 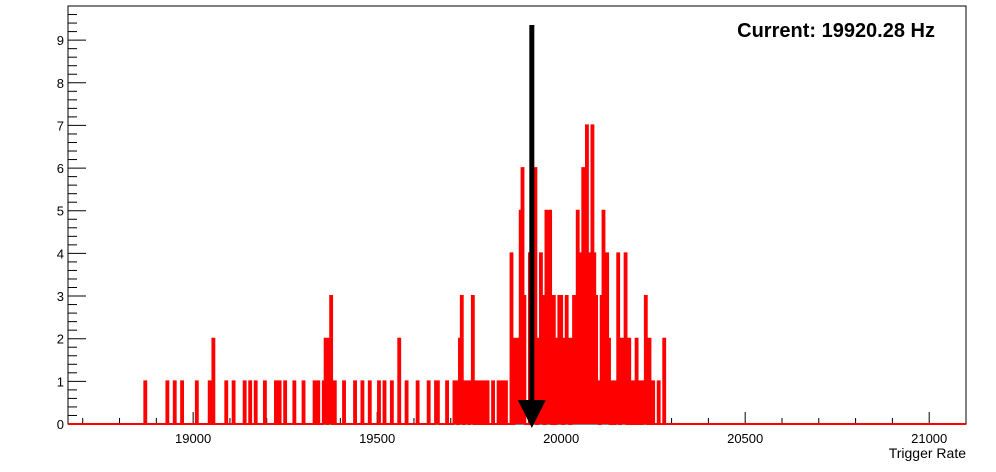 I want to click on marker-arrow-head, so click(x=531, y=414).